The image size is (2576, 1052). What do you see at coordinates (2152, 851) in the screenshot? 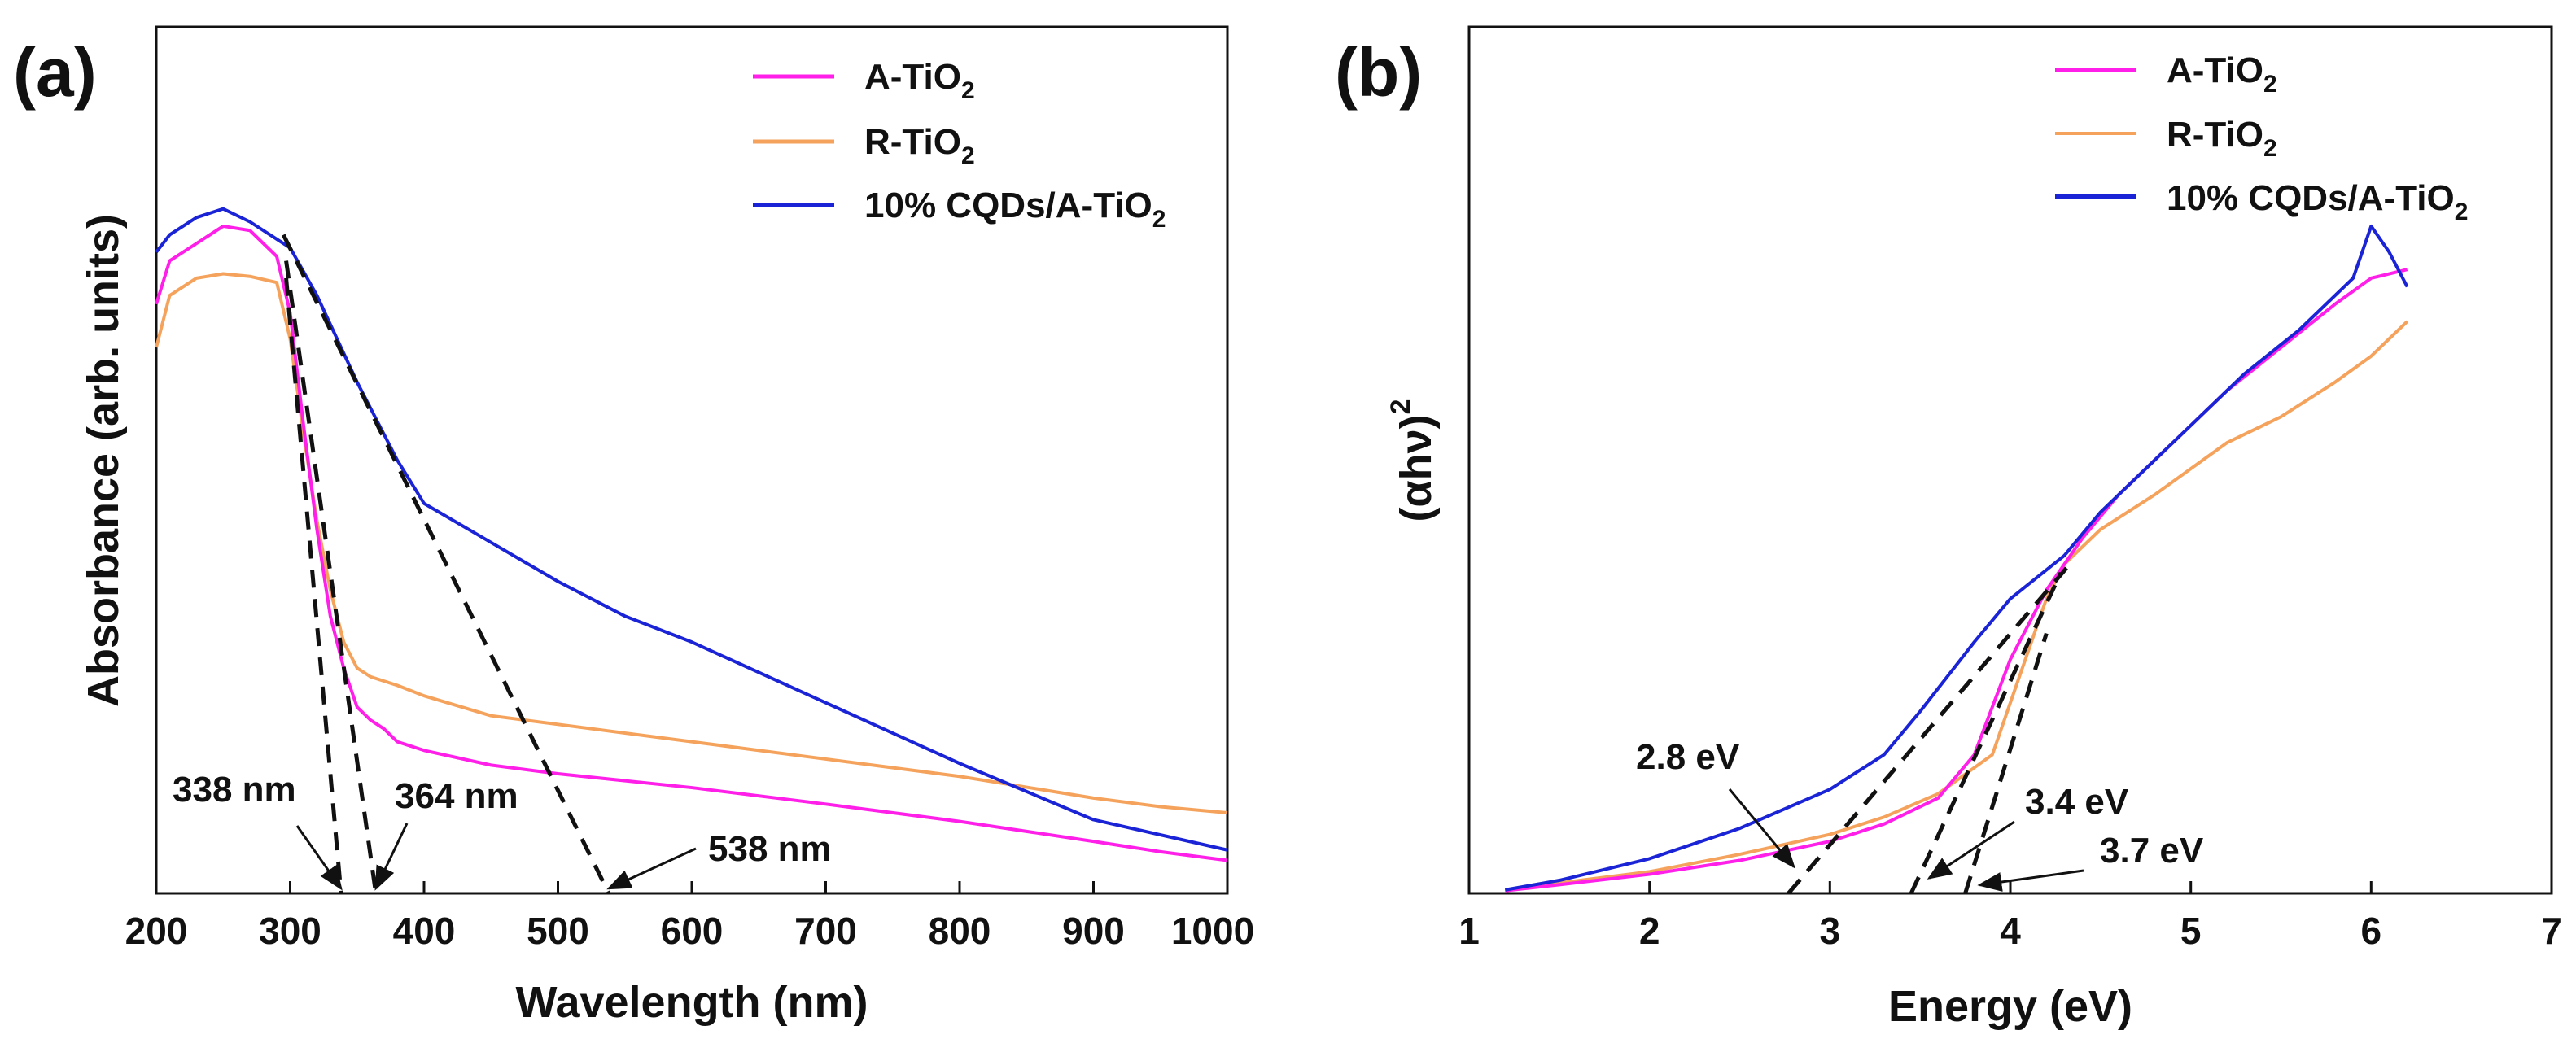
I see `annotation-3-7ev: 3.7 eV` at bounding box center [2152, 851].